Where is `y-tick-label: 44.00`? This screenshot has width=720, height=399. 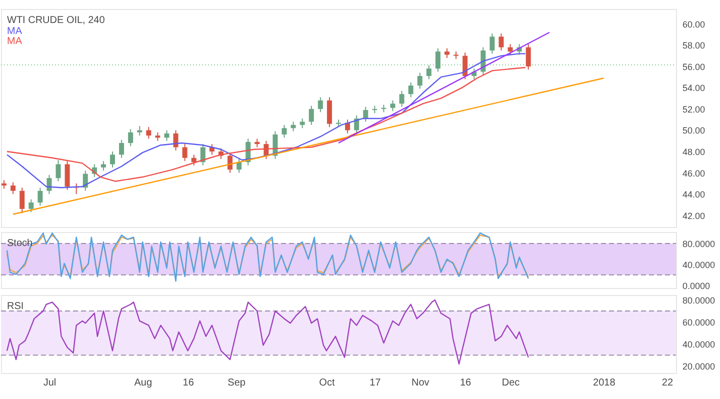 y-tick-label: 44.00 is located at coordinates (694, 195).